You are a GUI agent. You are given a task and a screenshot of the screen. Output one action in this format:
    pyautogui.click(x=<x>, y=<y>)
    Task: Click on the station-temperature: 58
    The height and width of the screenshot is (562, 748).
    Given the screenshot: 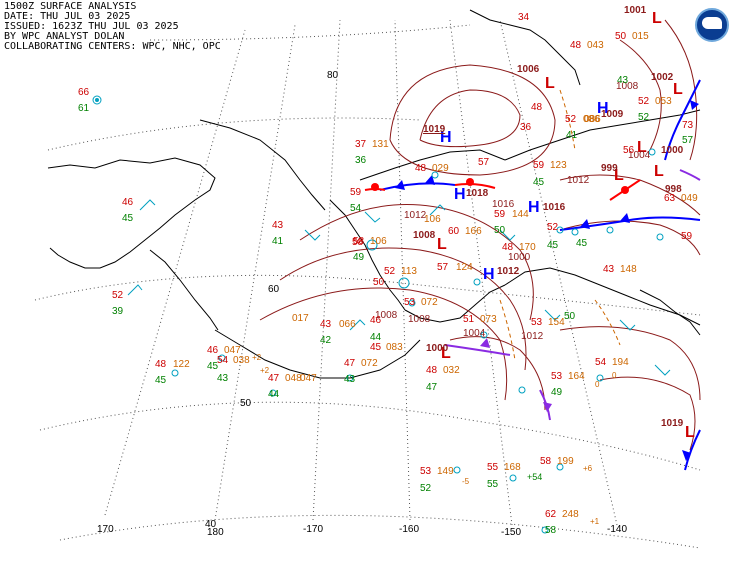 What is the action you would take?
    pyautogui.click(x=358, y=242)
    